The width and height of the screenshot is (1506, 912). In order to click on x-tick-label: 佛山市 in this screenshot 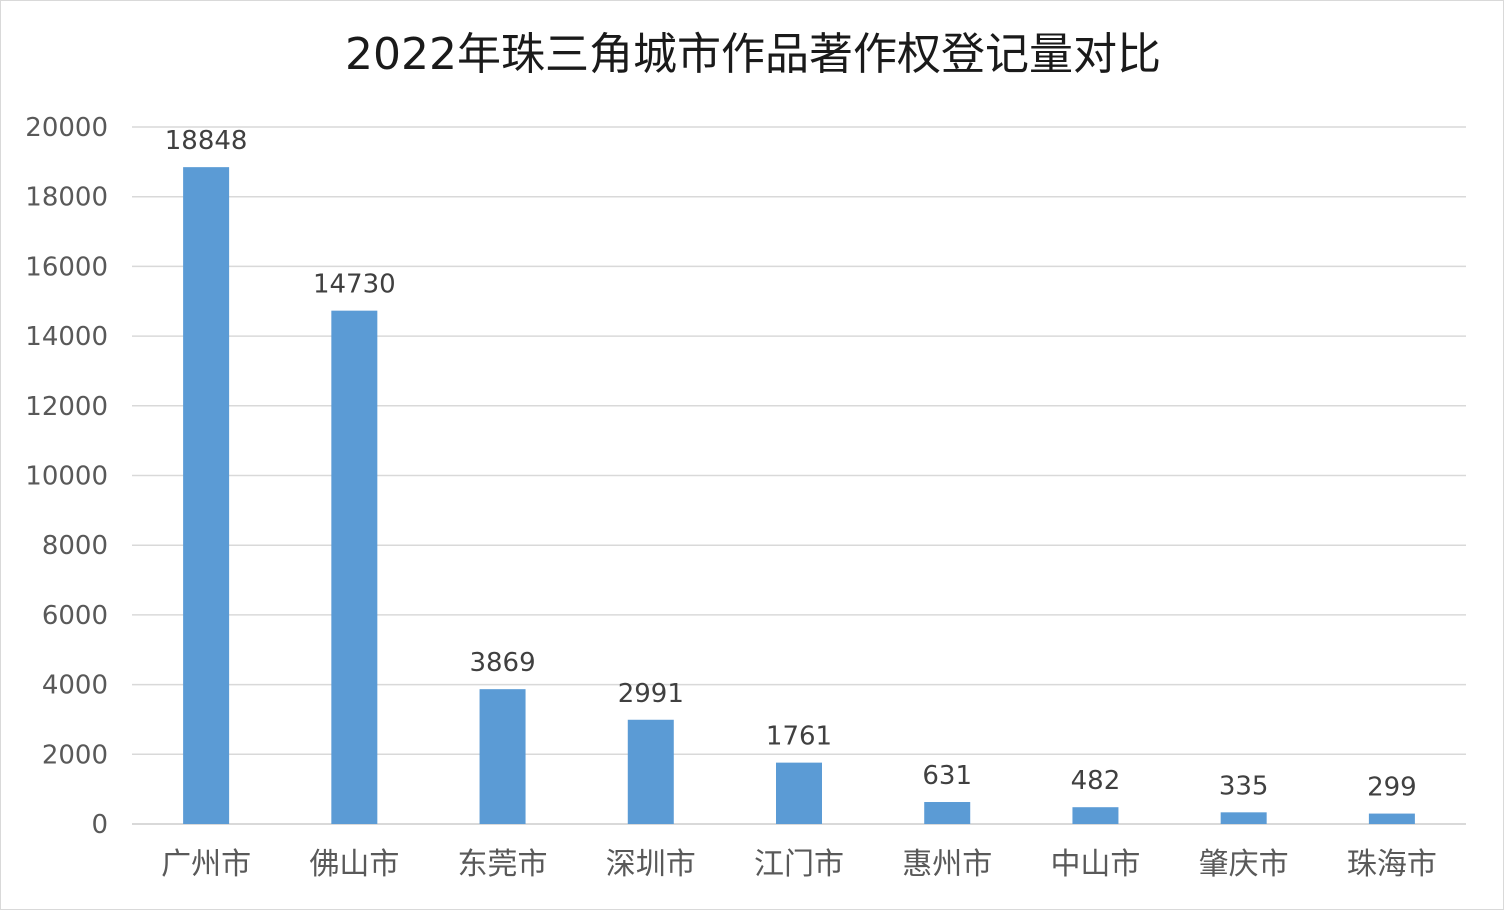, I will do `click(354, 864)`.